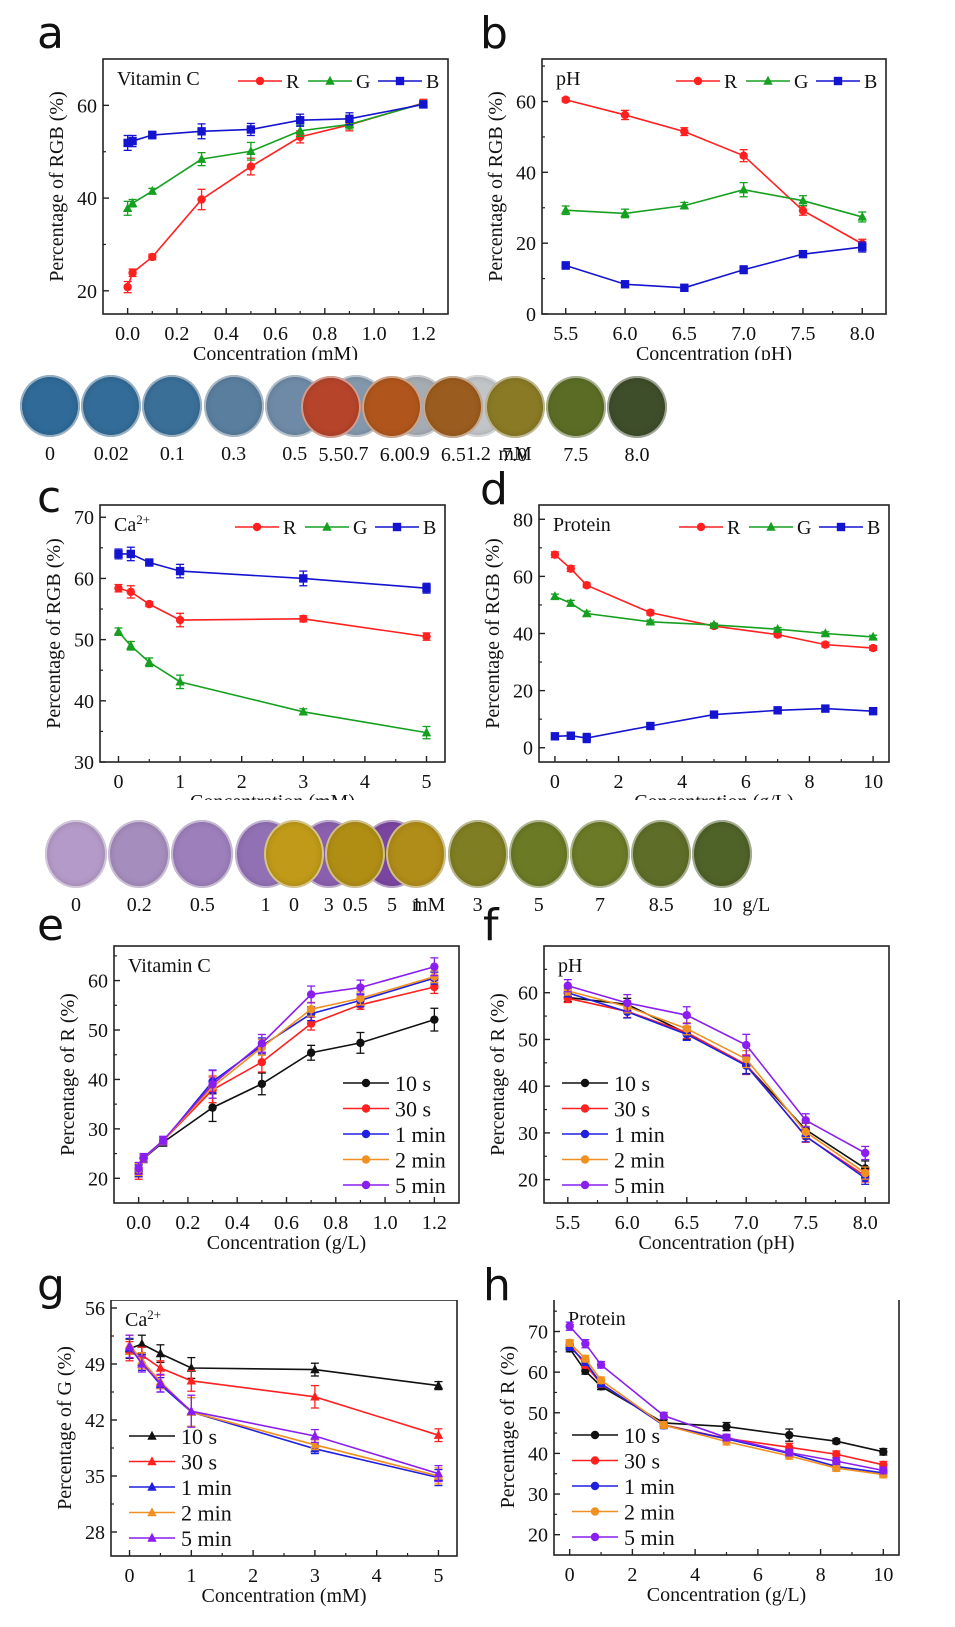  What do you see at coordinates (642, 1435) in the screenshot?
I see `chart-h-legend-label: 10 s` at bounding box center [642, 1435].